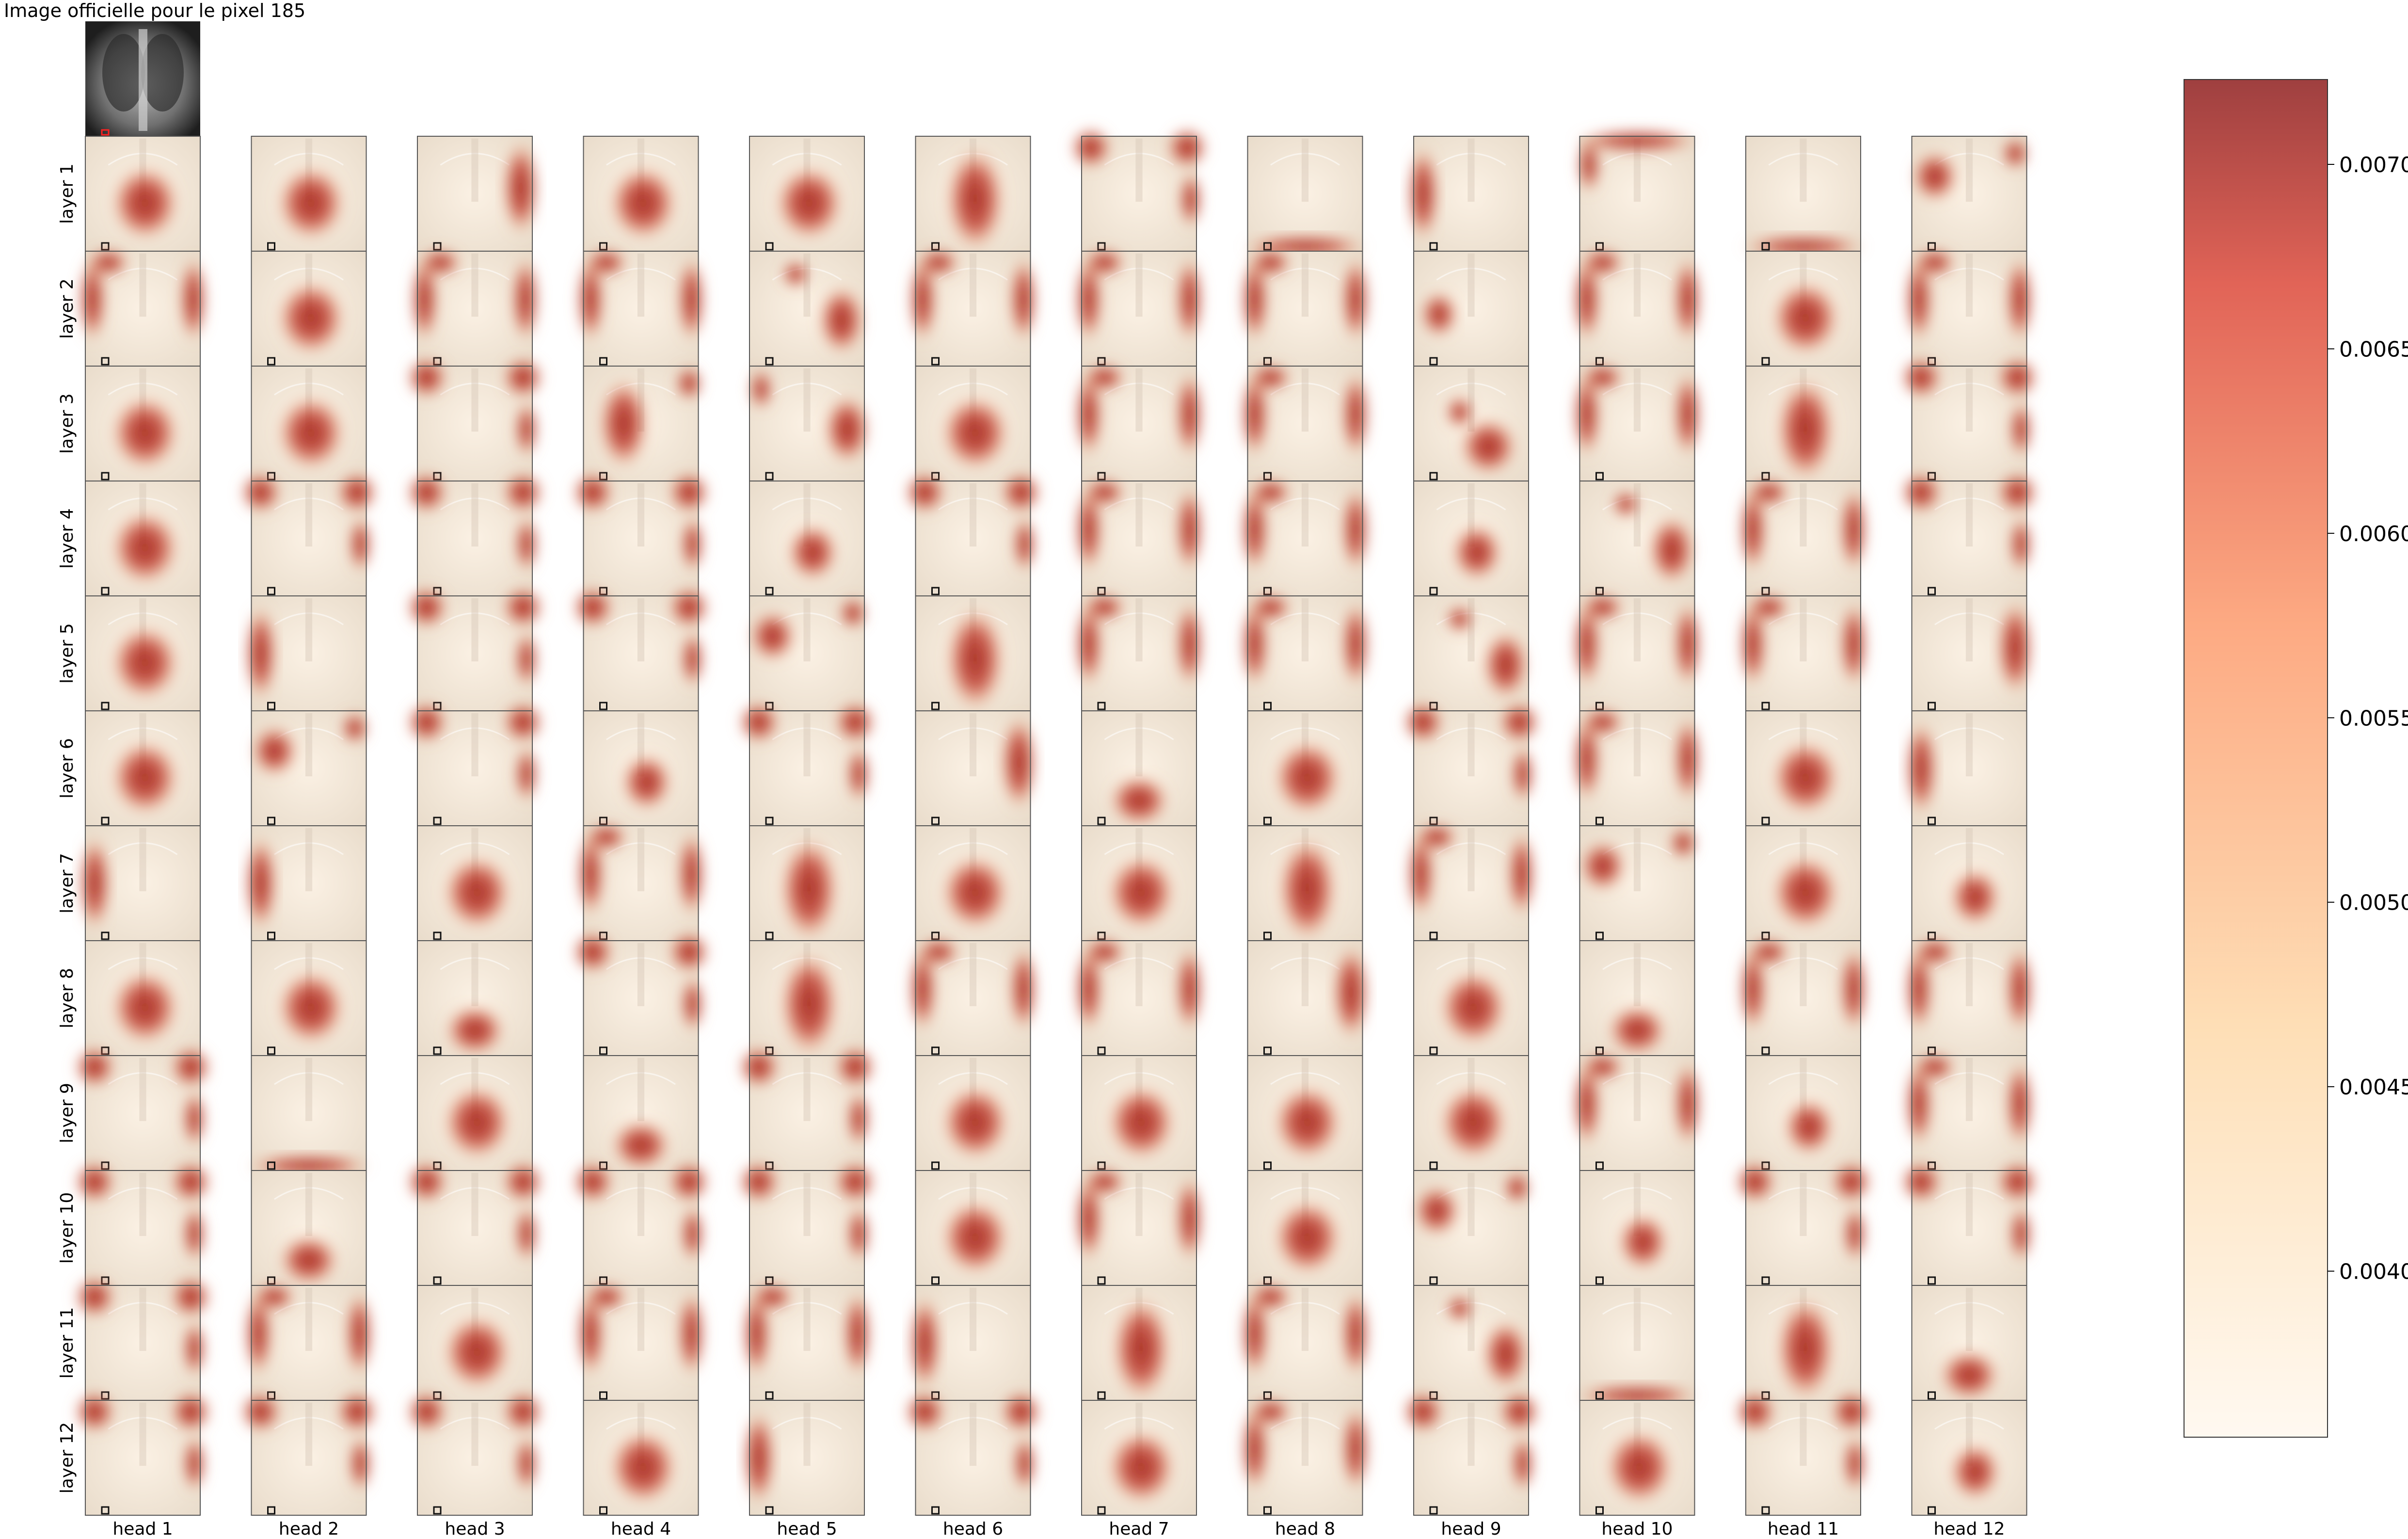 This screenshot has width=2408, height=1539. I want to click on row-label: layer 8, so click(67, 998).